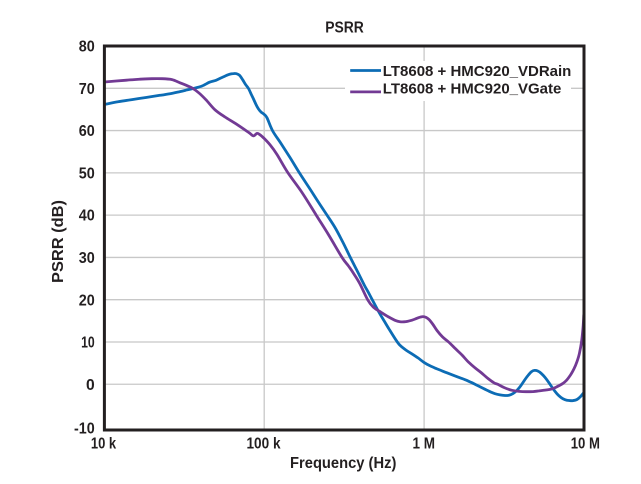  Describe the element at coordinates (87, 131) in the screenshot. I see `svg-text: 60` at that location.